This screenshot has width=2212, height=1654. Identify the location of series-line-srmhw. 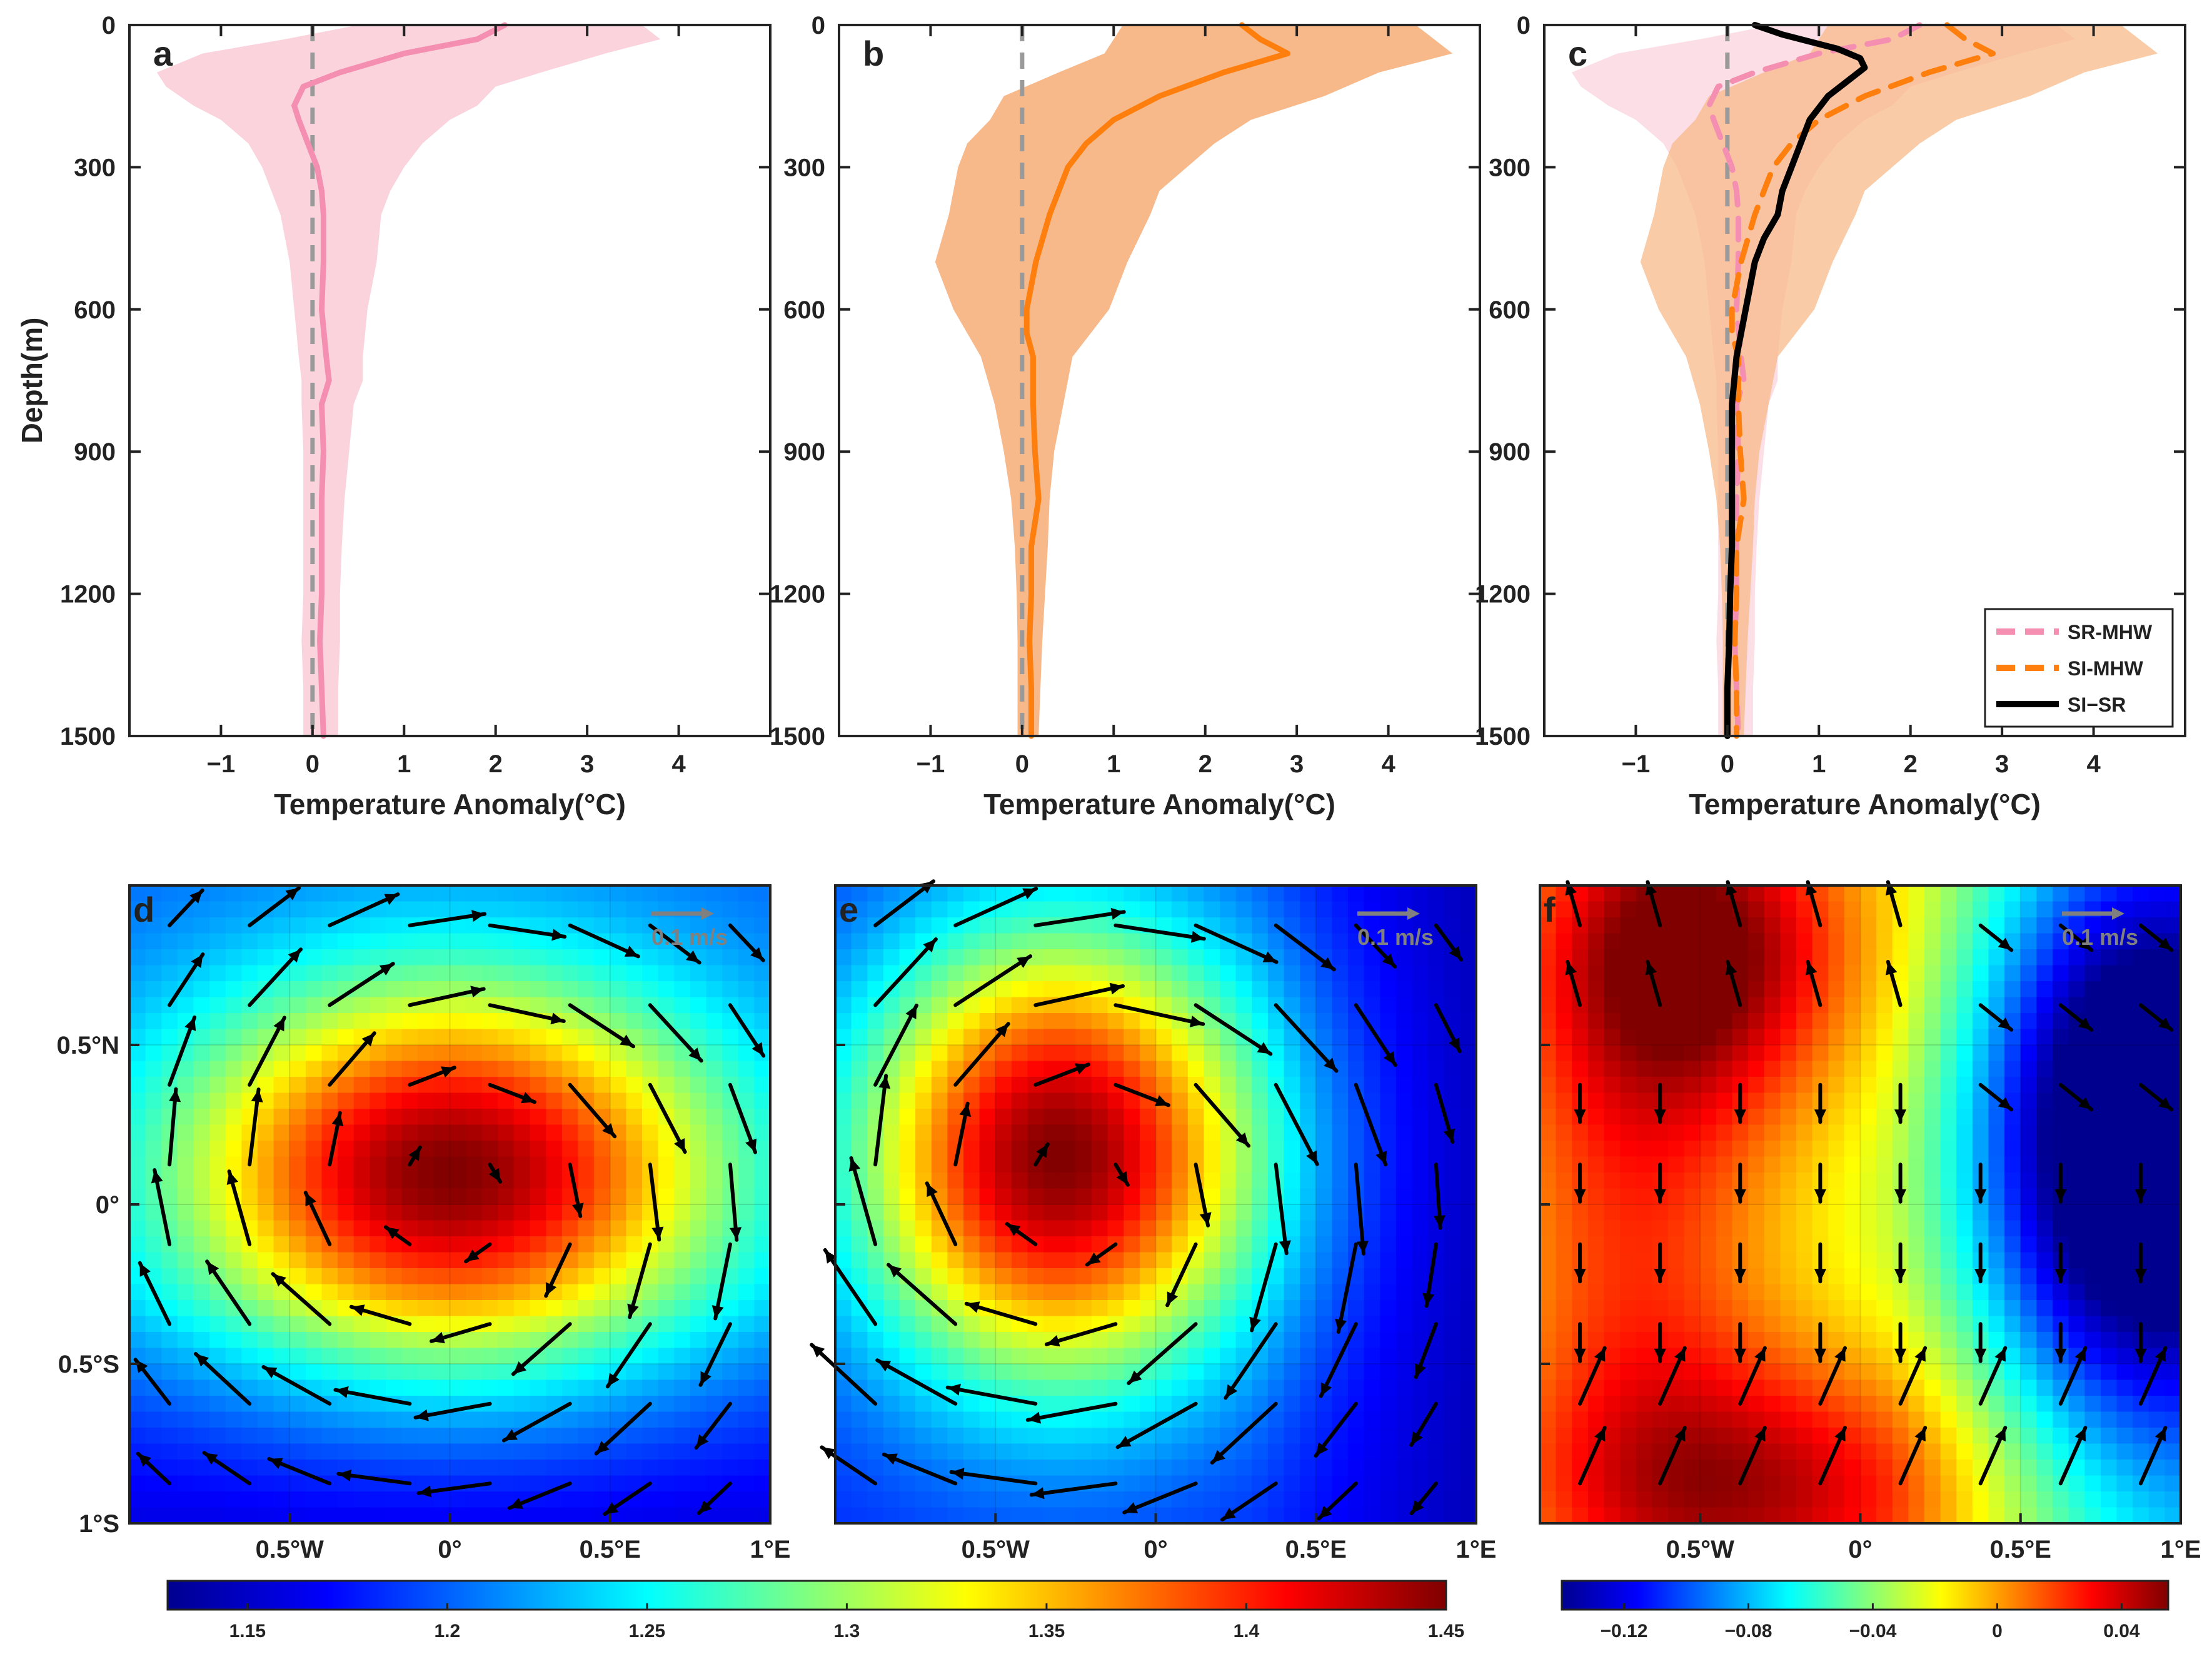
(400, 381).